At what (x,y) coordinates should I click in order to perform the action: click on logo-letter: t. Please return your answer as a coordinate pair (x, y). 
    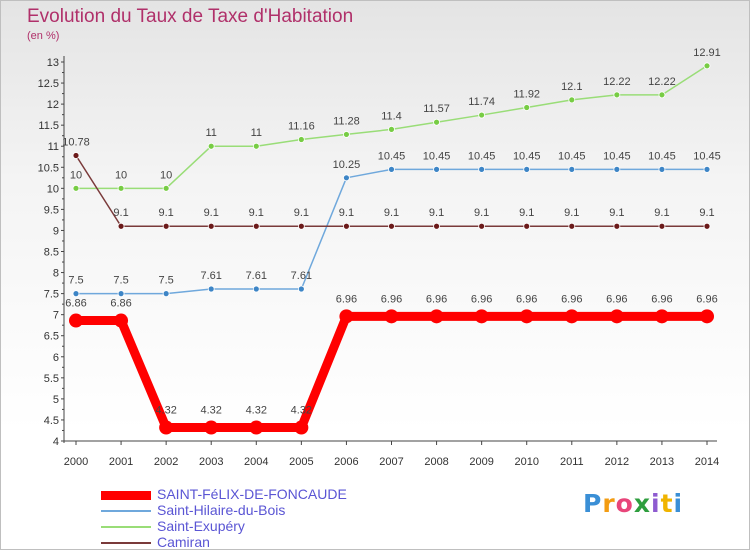
    Looking at the image, I should click on (667, 503).